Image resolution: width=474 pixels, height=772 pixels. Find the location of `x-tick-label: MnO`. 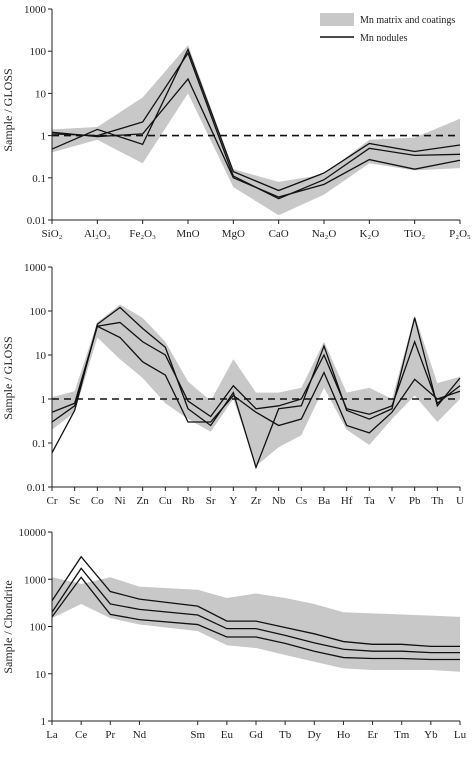

x-tick-label: MnO is located at coordinates (187, 234).